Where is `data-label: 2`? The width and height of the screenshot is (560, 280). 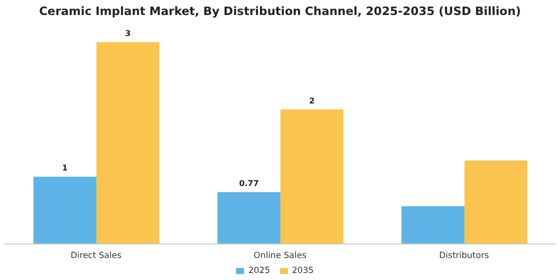 data-label: 2 is located at coordinates (312, 101).